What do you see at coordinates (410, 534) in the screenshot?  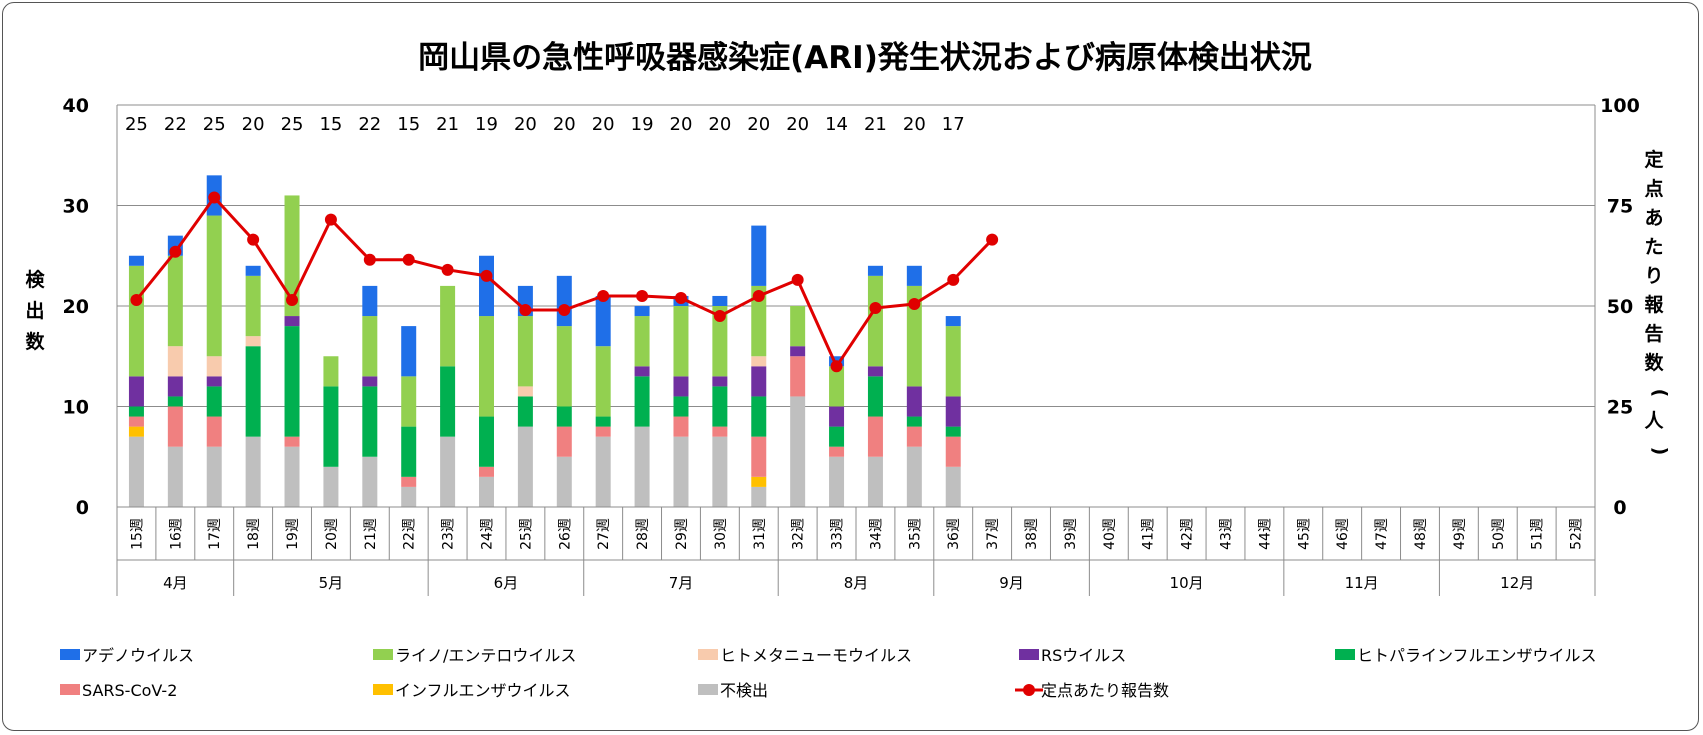 I see `week-tick-label: 22週` at bounding box center [410, 534].